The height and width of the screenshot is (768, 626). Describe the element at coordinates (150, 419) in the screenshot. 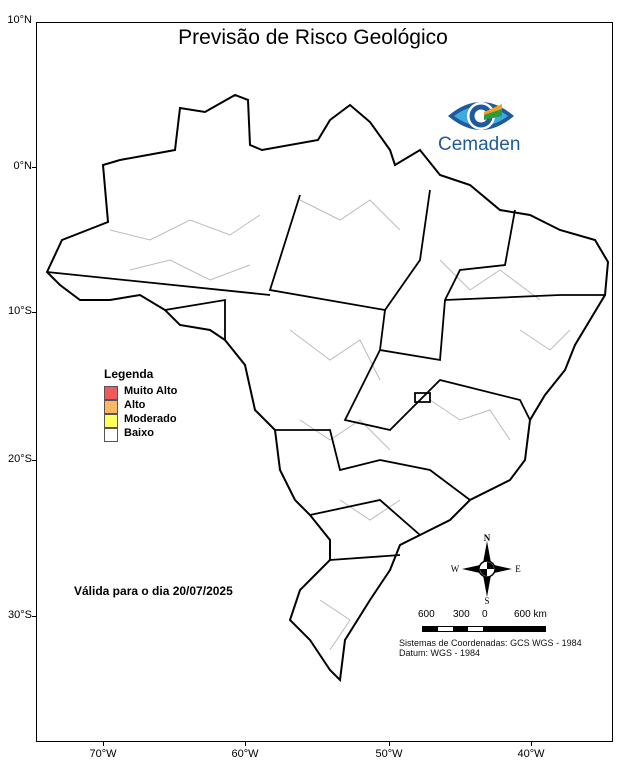

I see `legend-label: Moderado` at that location.